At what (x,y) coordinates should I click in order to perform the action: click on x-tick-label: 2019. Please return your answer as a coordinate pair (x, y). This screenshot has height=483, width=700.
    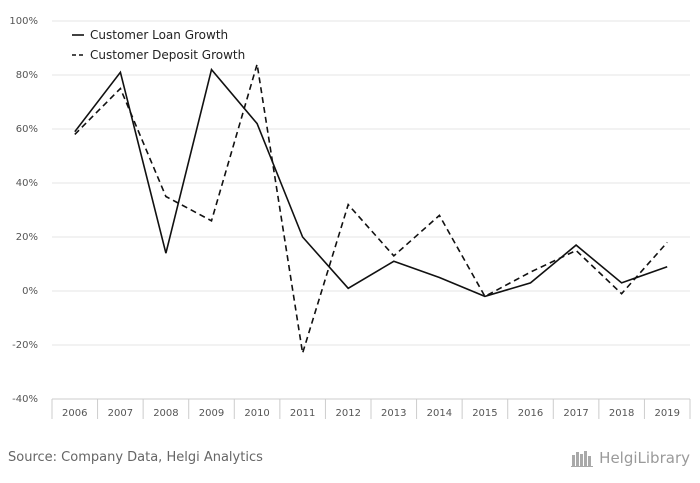
    Looking at the image, I should click on (666, 413).